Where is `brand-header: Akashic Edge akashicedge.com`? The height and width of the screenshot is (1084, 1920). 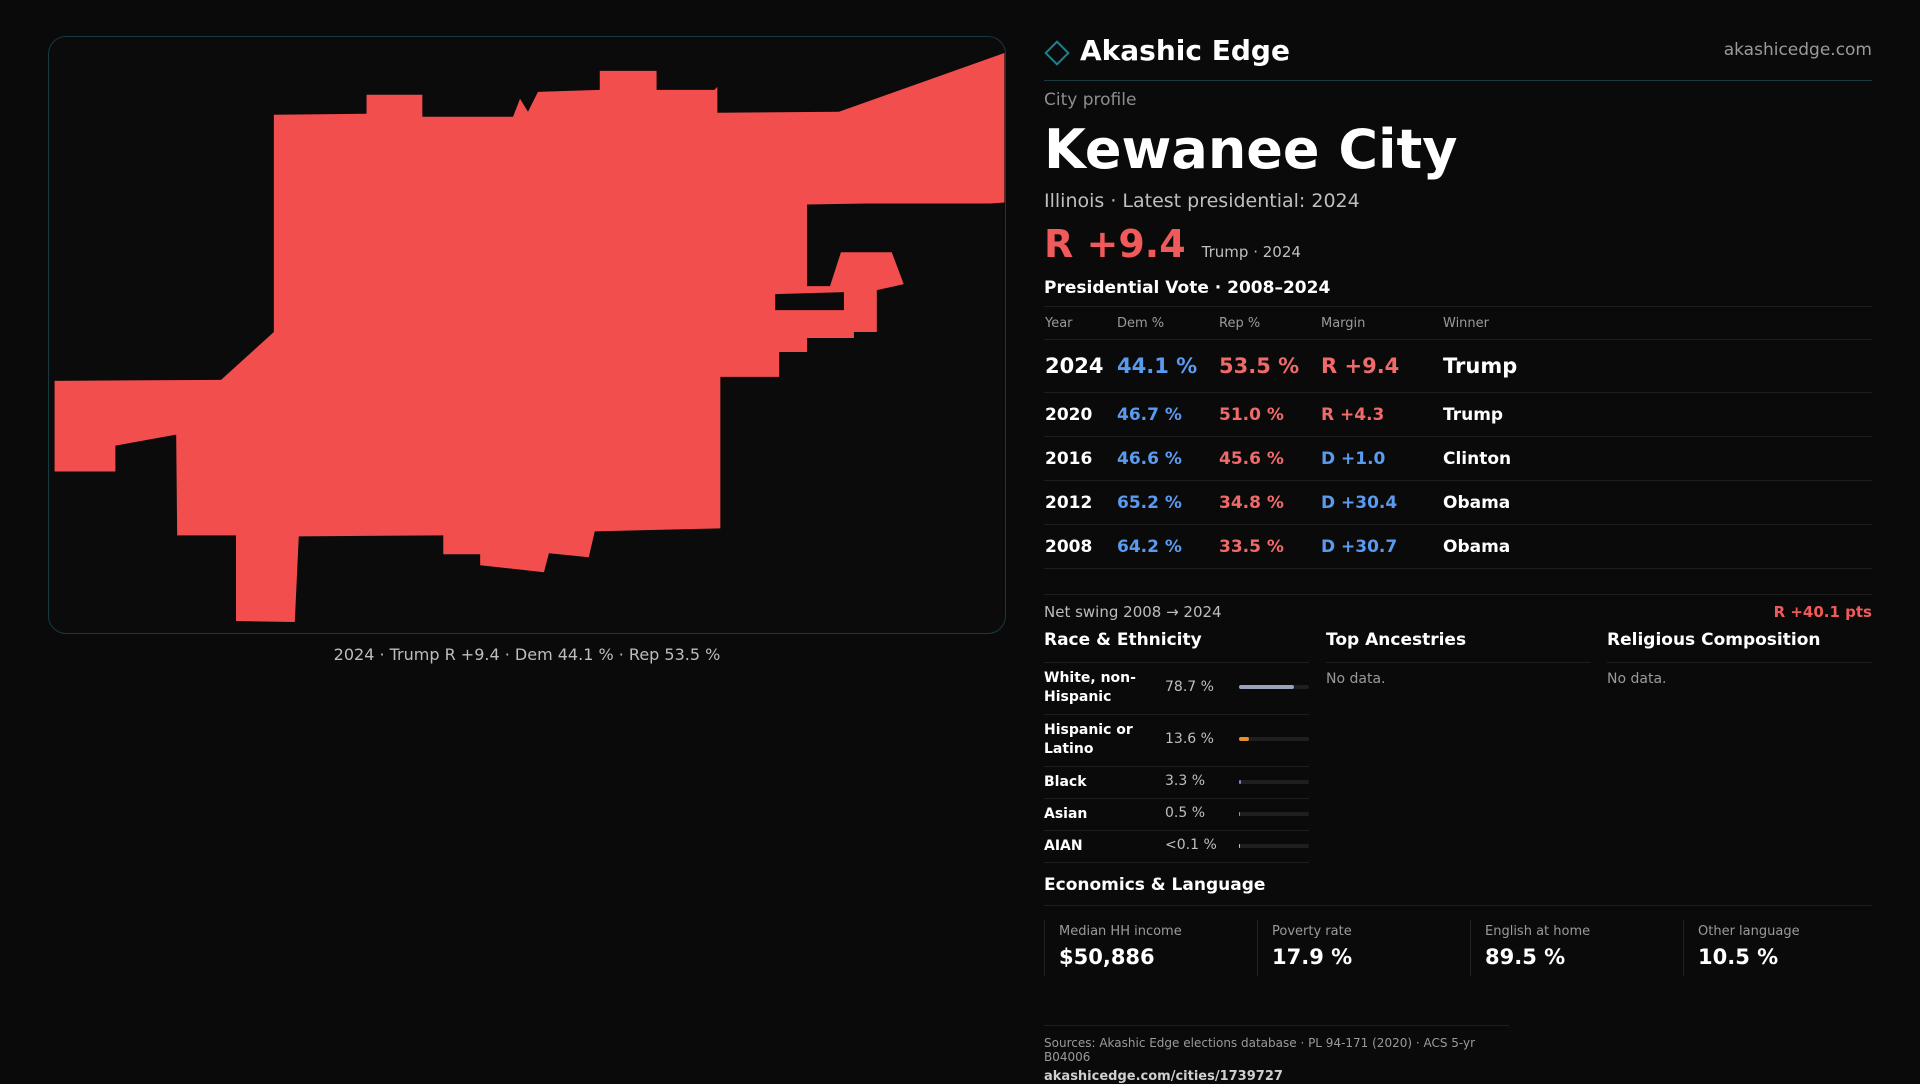 brand-header: Akashic Edge akashicedge.com is located at coordinates (1458, 55).